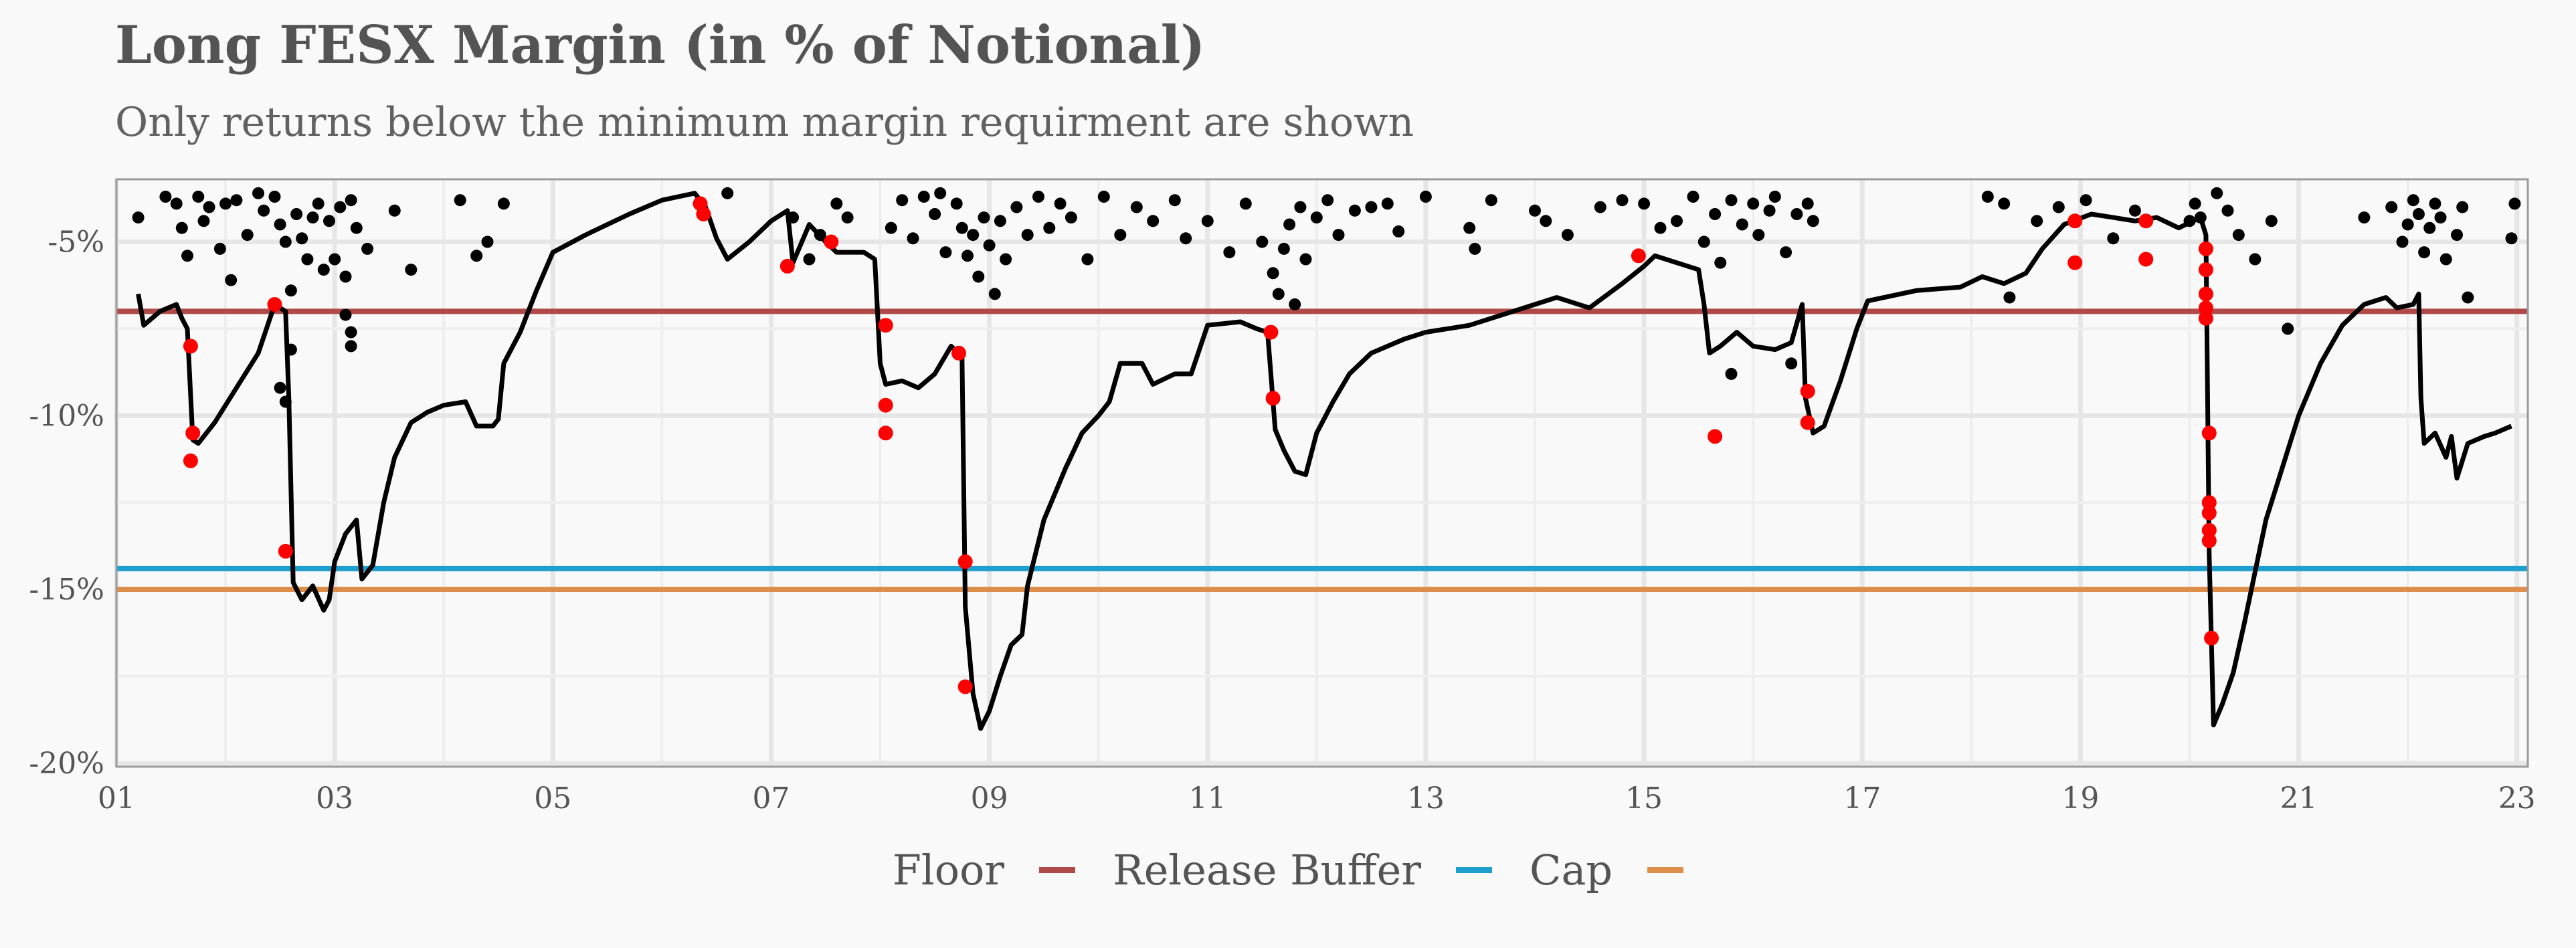  Describe the element at coordinates (2517, 798) in the screenshot. I see `x-tick-label: 23` at that location.